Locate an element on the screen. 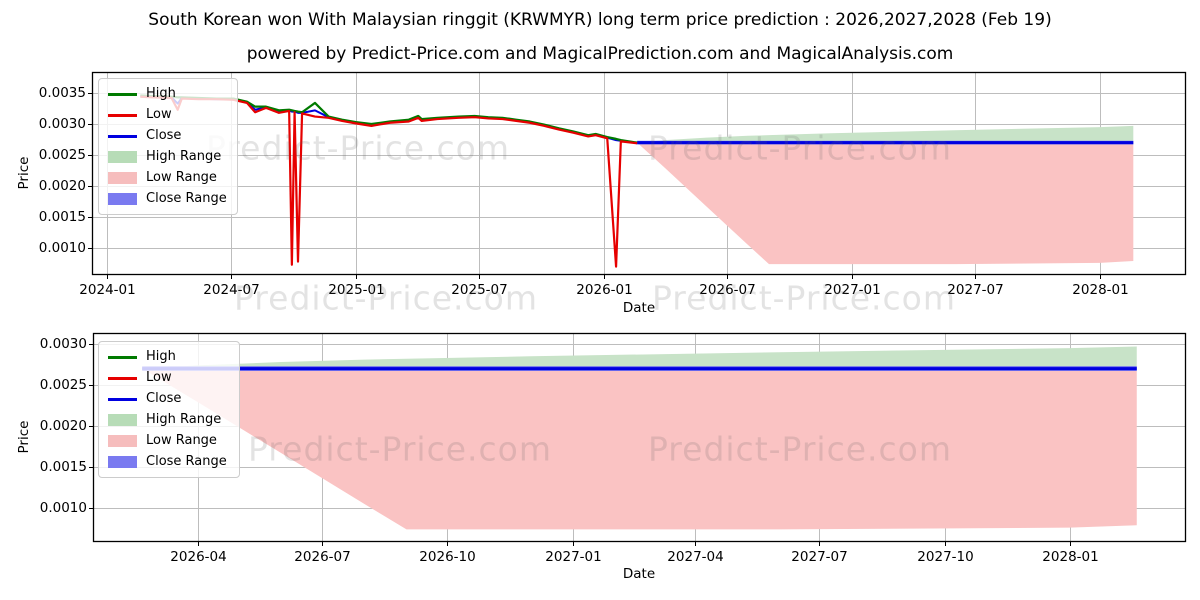 This screenshot has width=1200, height=600. x-tick-label: 2026-04 is located at coordinates (198, 557).